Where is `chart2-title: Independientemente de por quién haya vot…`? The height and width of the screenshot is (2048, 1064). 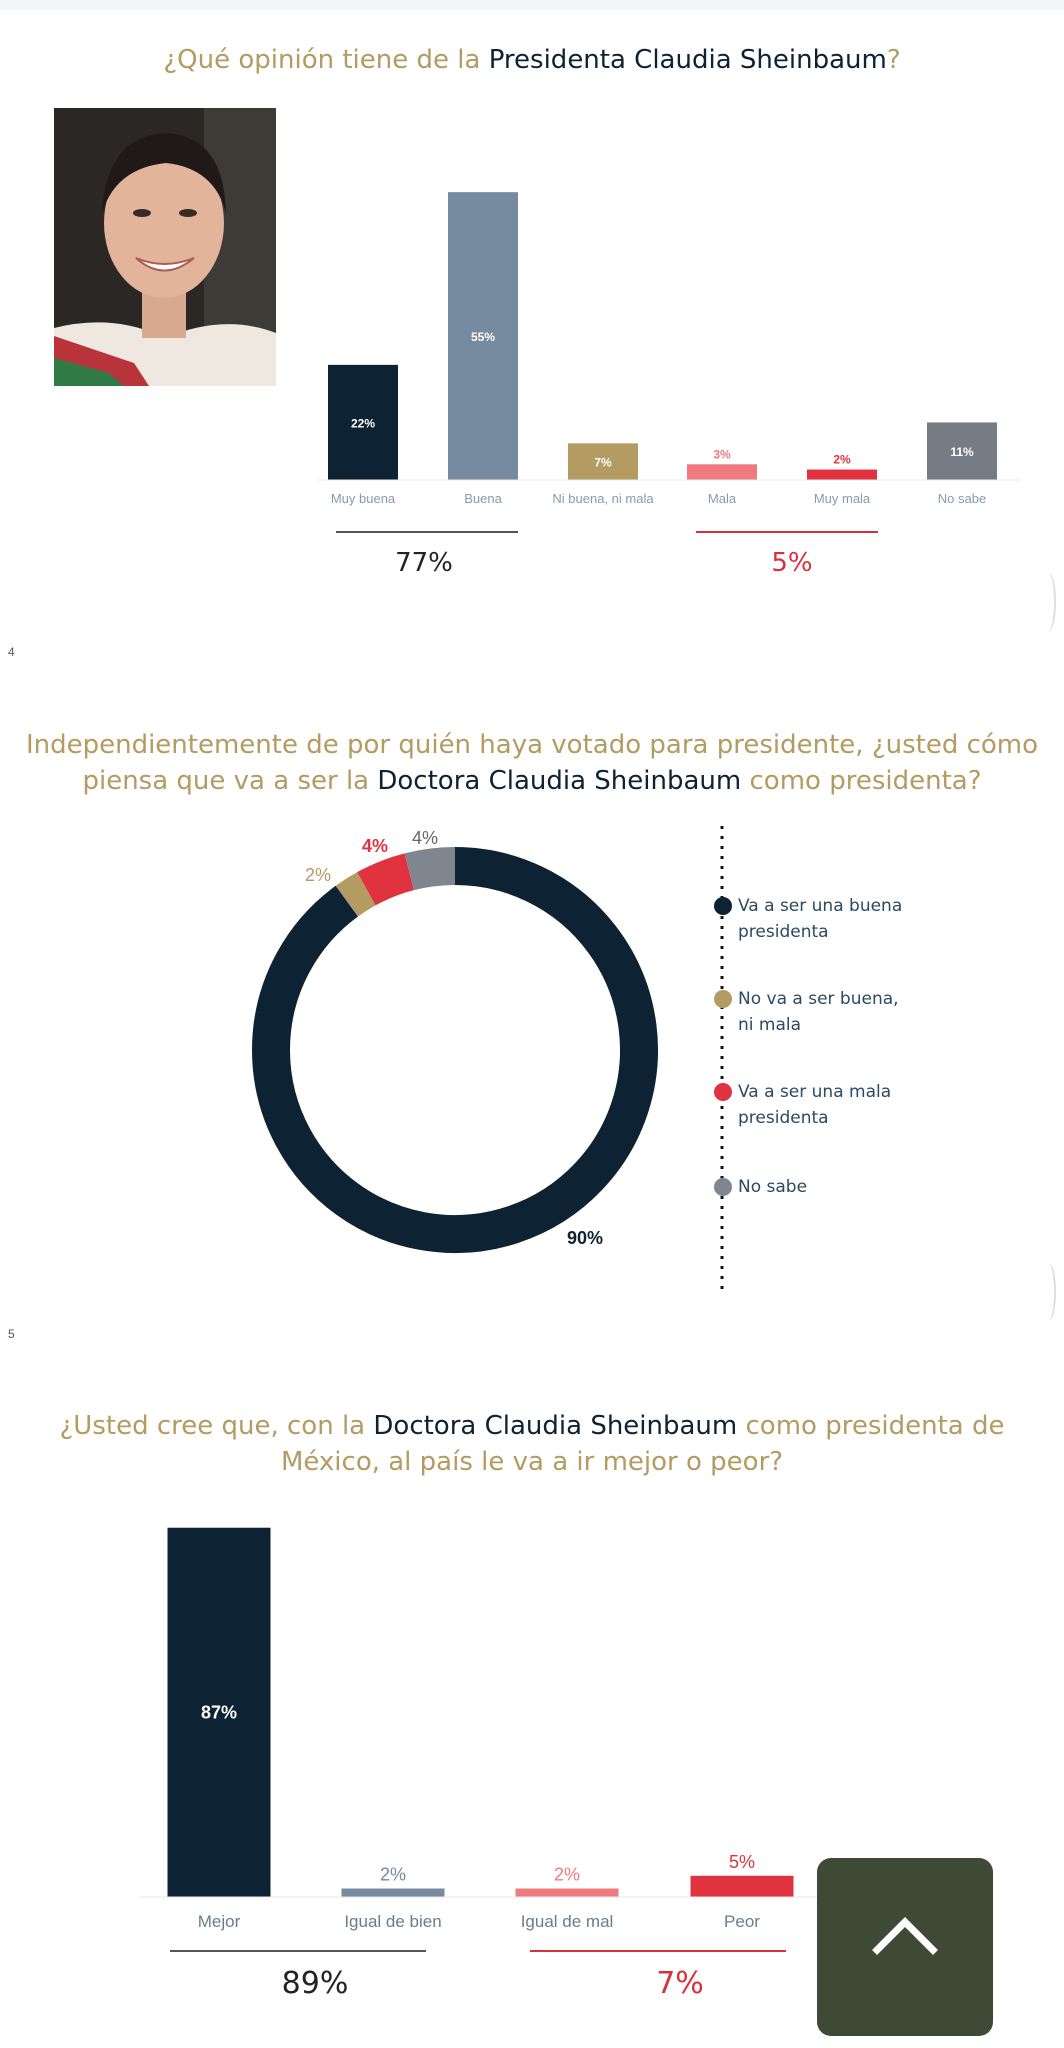
chart2-title: Independientemente de por quién haya vot… is located at coordinates (532, 763).